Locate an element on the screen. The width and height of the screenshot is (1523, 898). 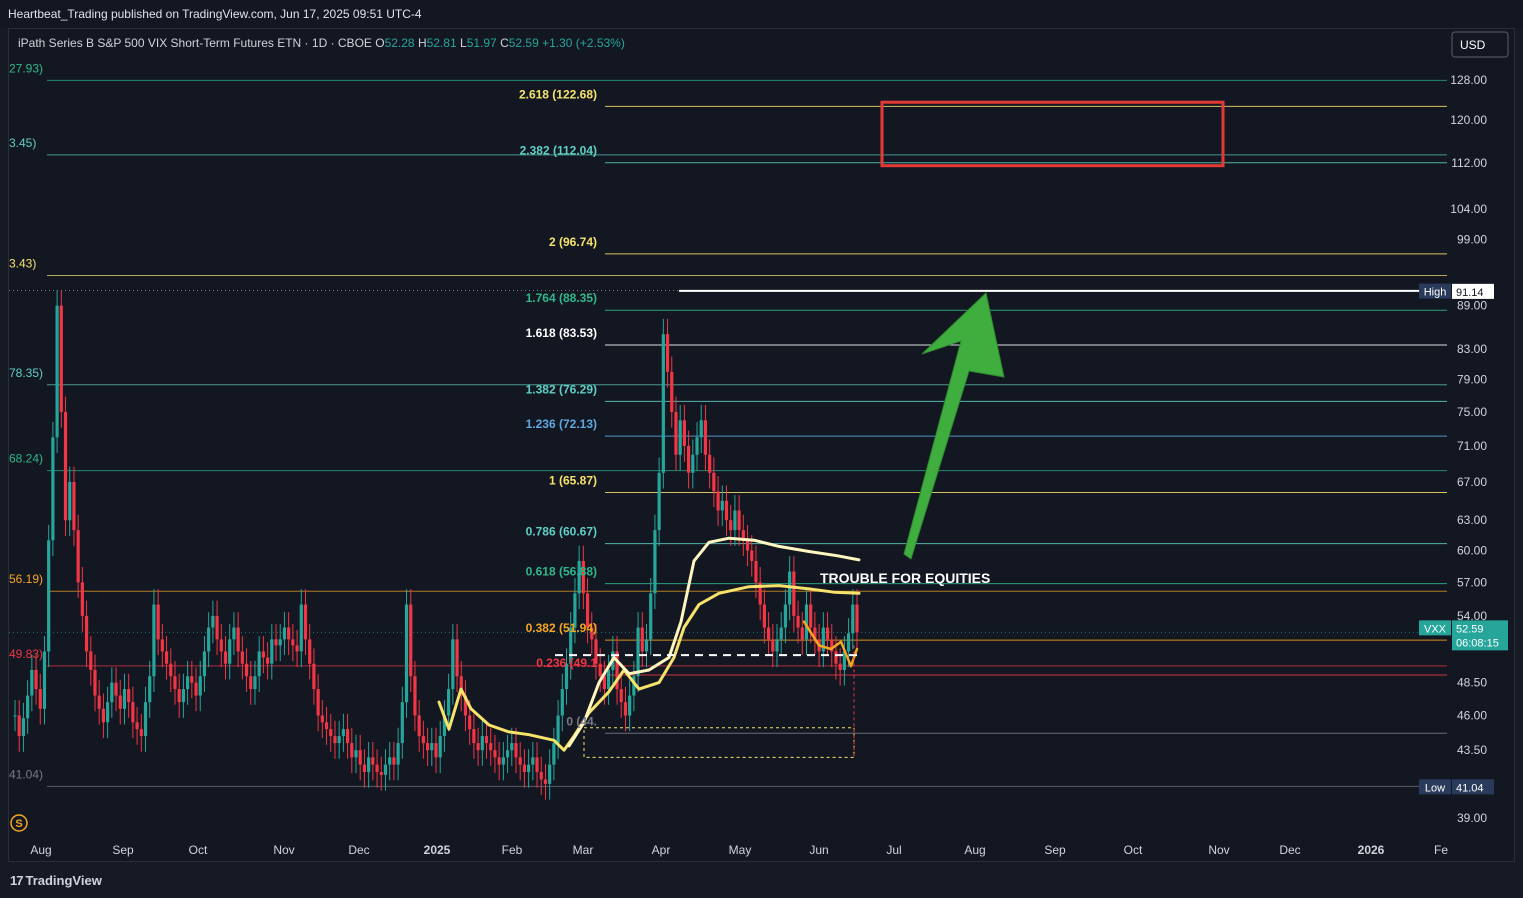
fib-left-level-label: 49.83) is located at coordinates (26, 654).